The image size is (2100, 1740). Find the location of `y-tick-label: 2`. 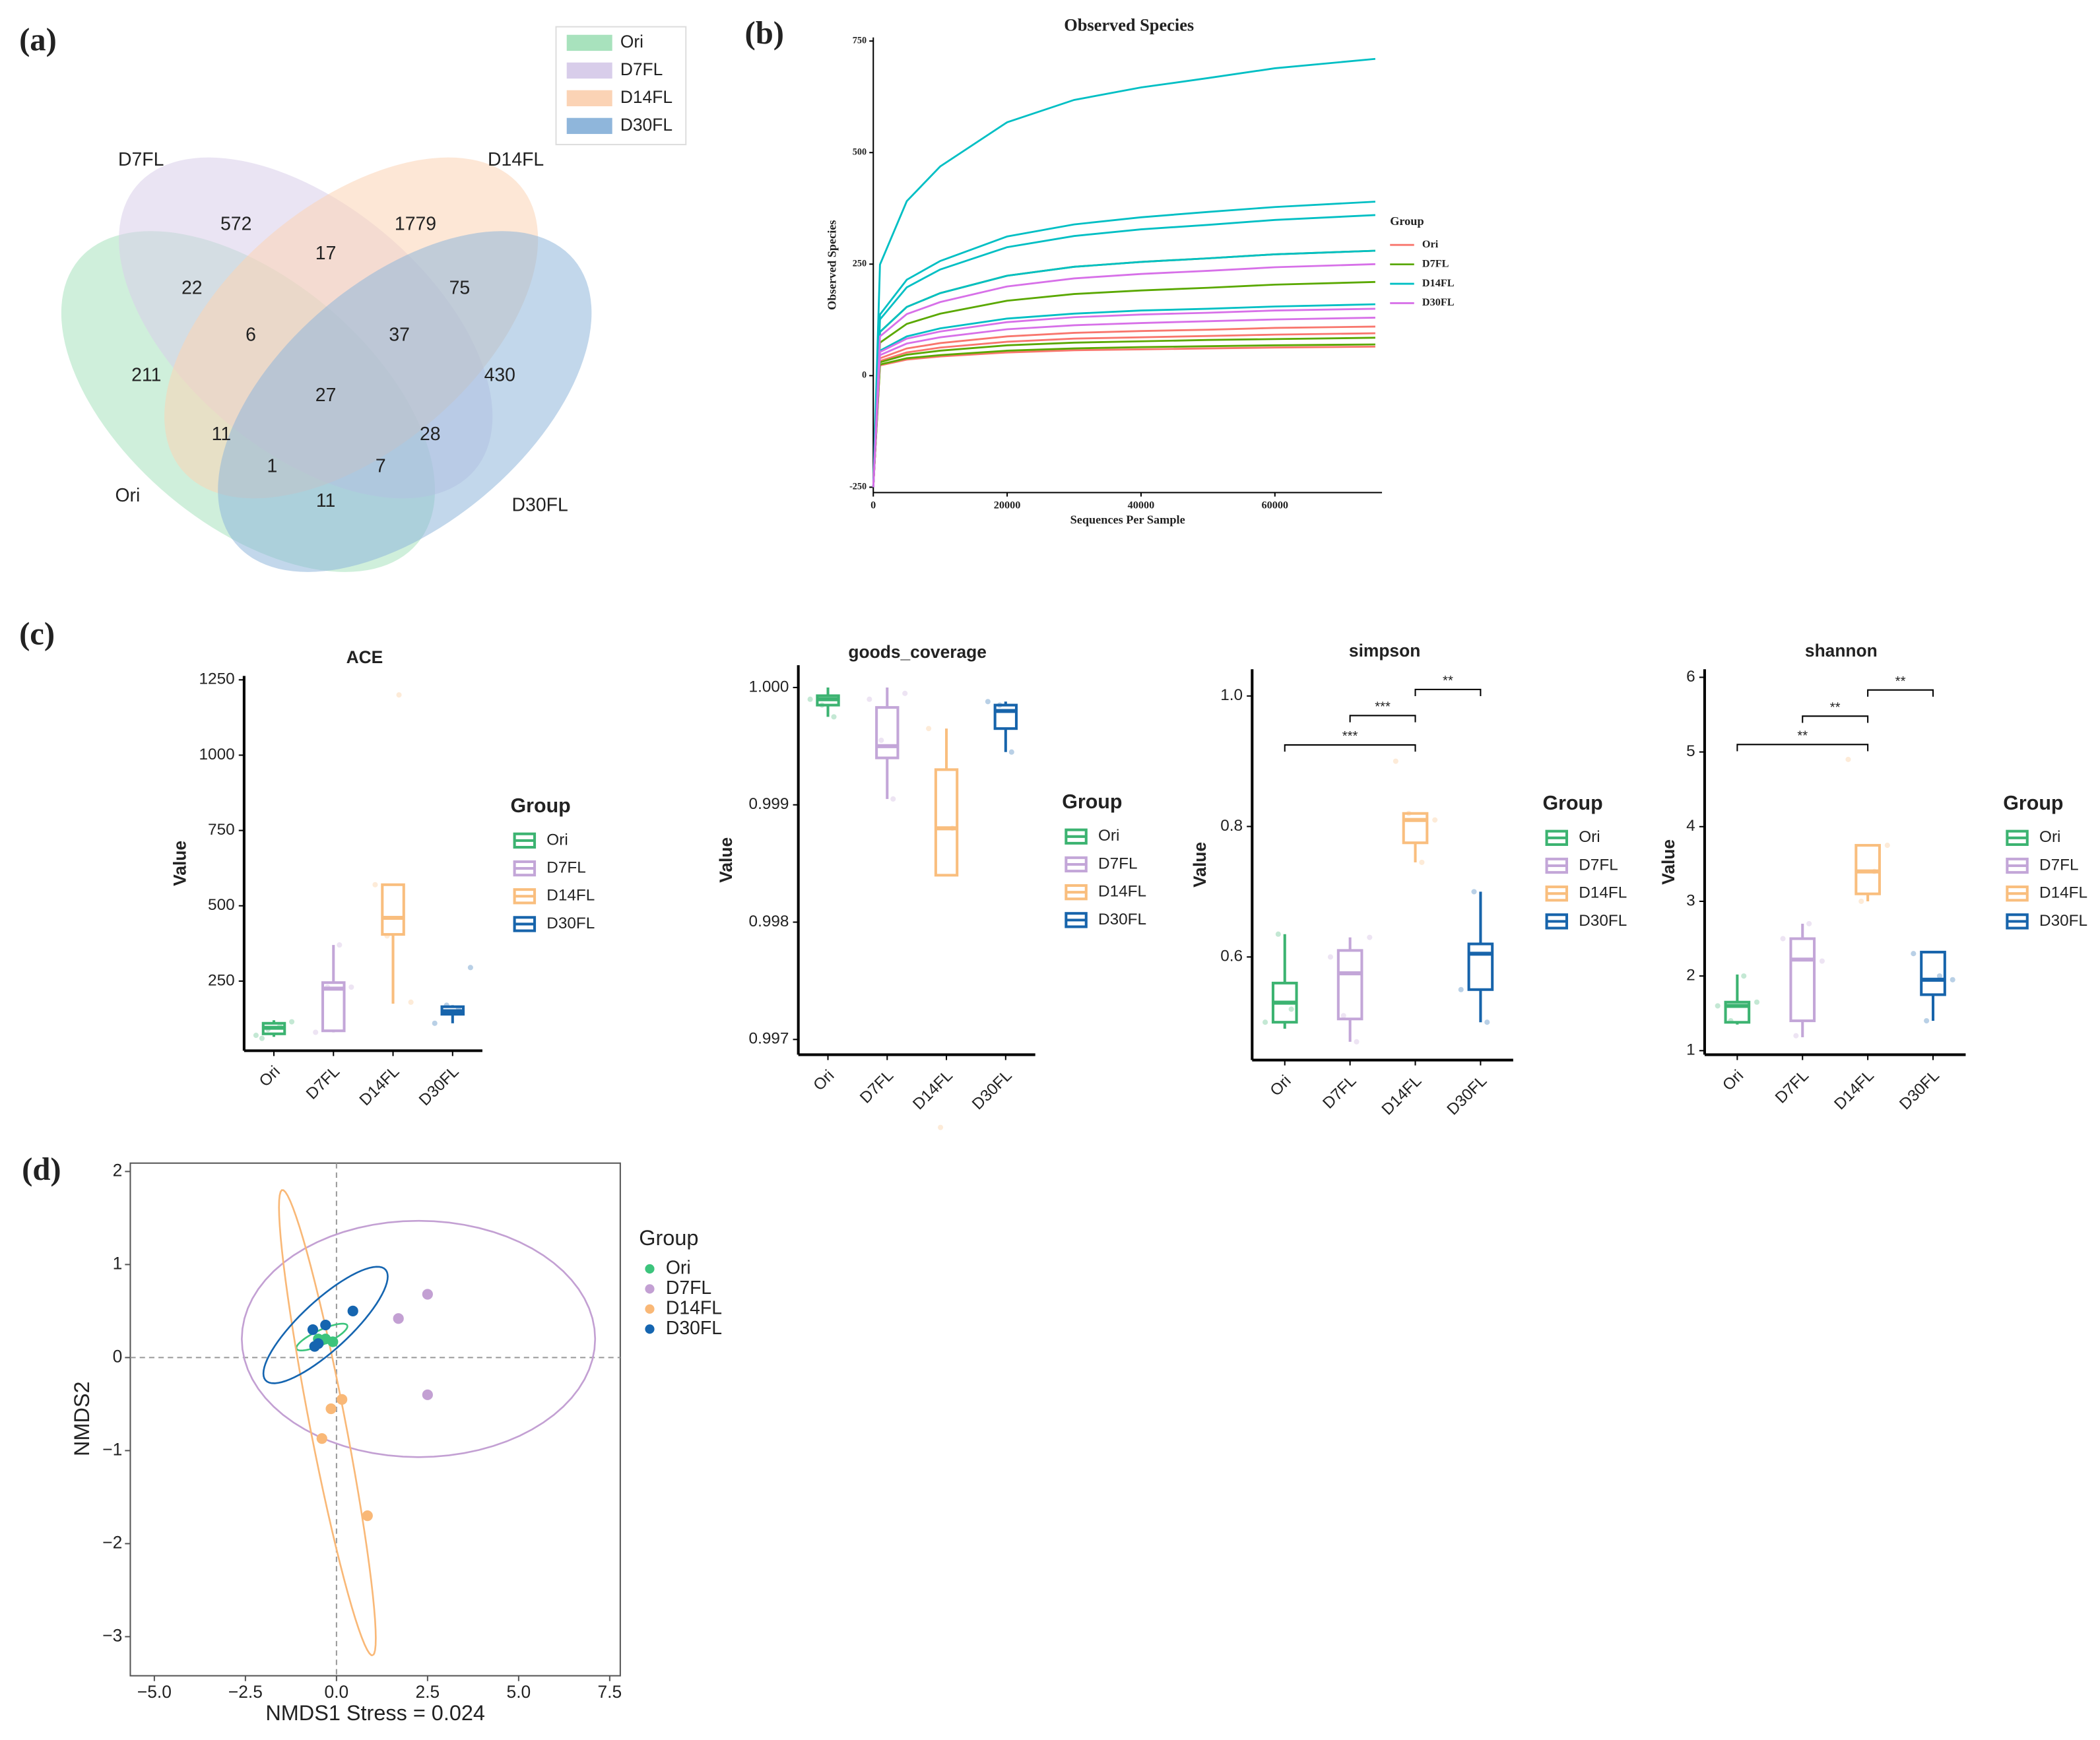

y-tick-label: 2 is located at coordinates (1690, 975).